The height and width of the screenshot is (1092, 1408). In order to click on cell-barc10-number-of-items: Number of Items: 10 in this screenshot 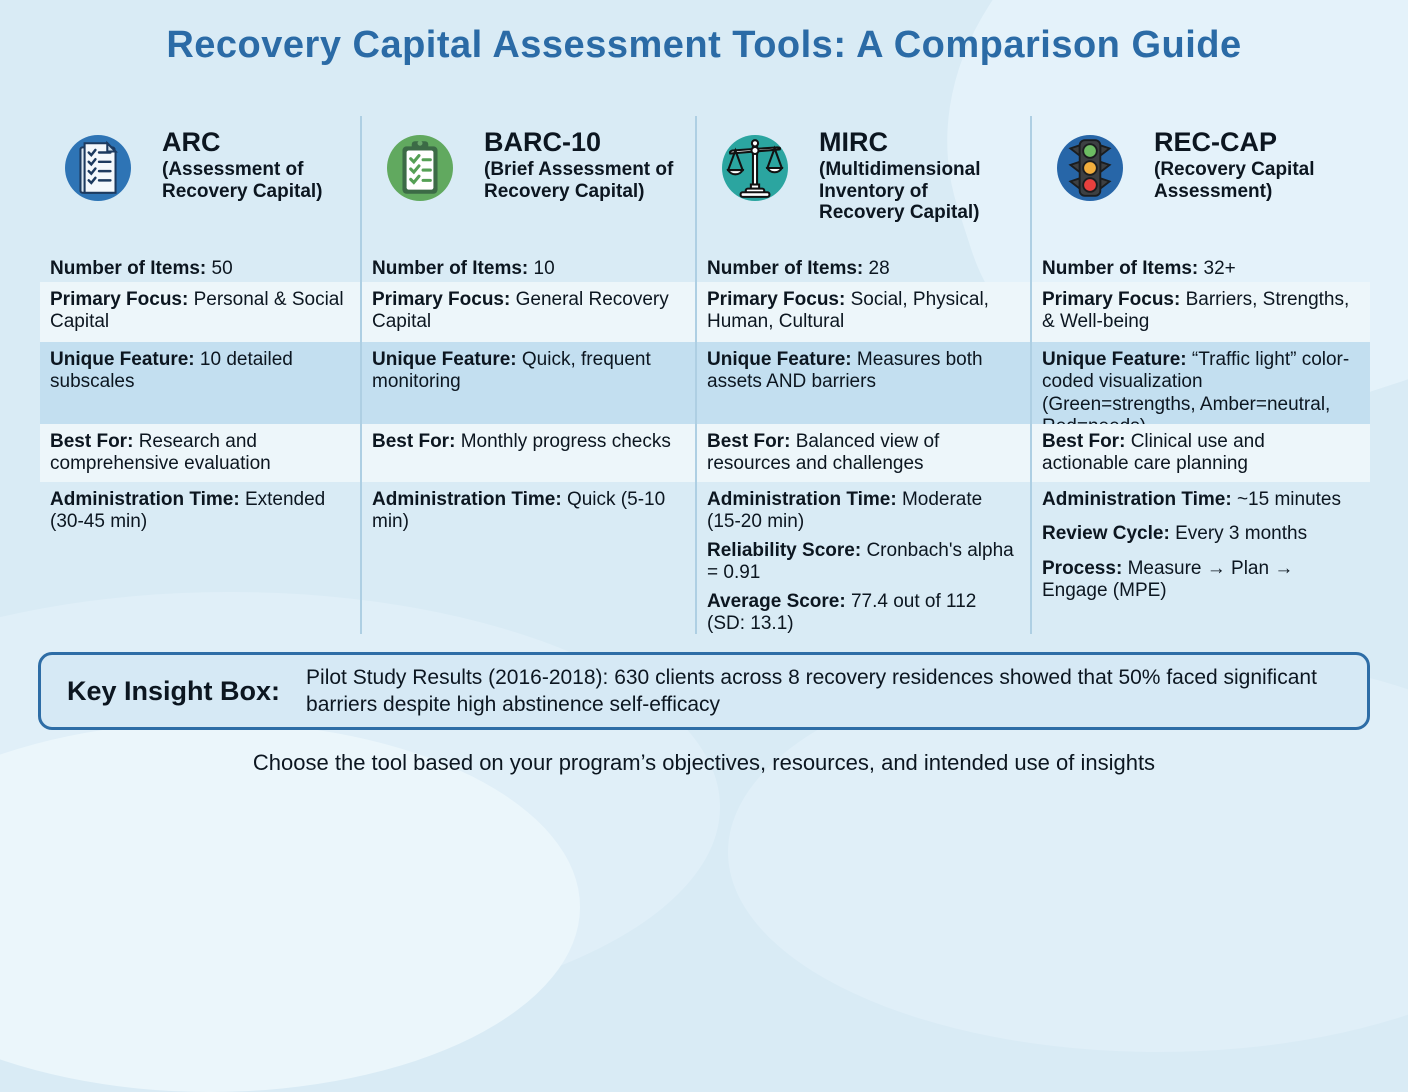, I will do `click(529, 265)`.